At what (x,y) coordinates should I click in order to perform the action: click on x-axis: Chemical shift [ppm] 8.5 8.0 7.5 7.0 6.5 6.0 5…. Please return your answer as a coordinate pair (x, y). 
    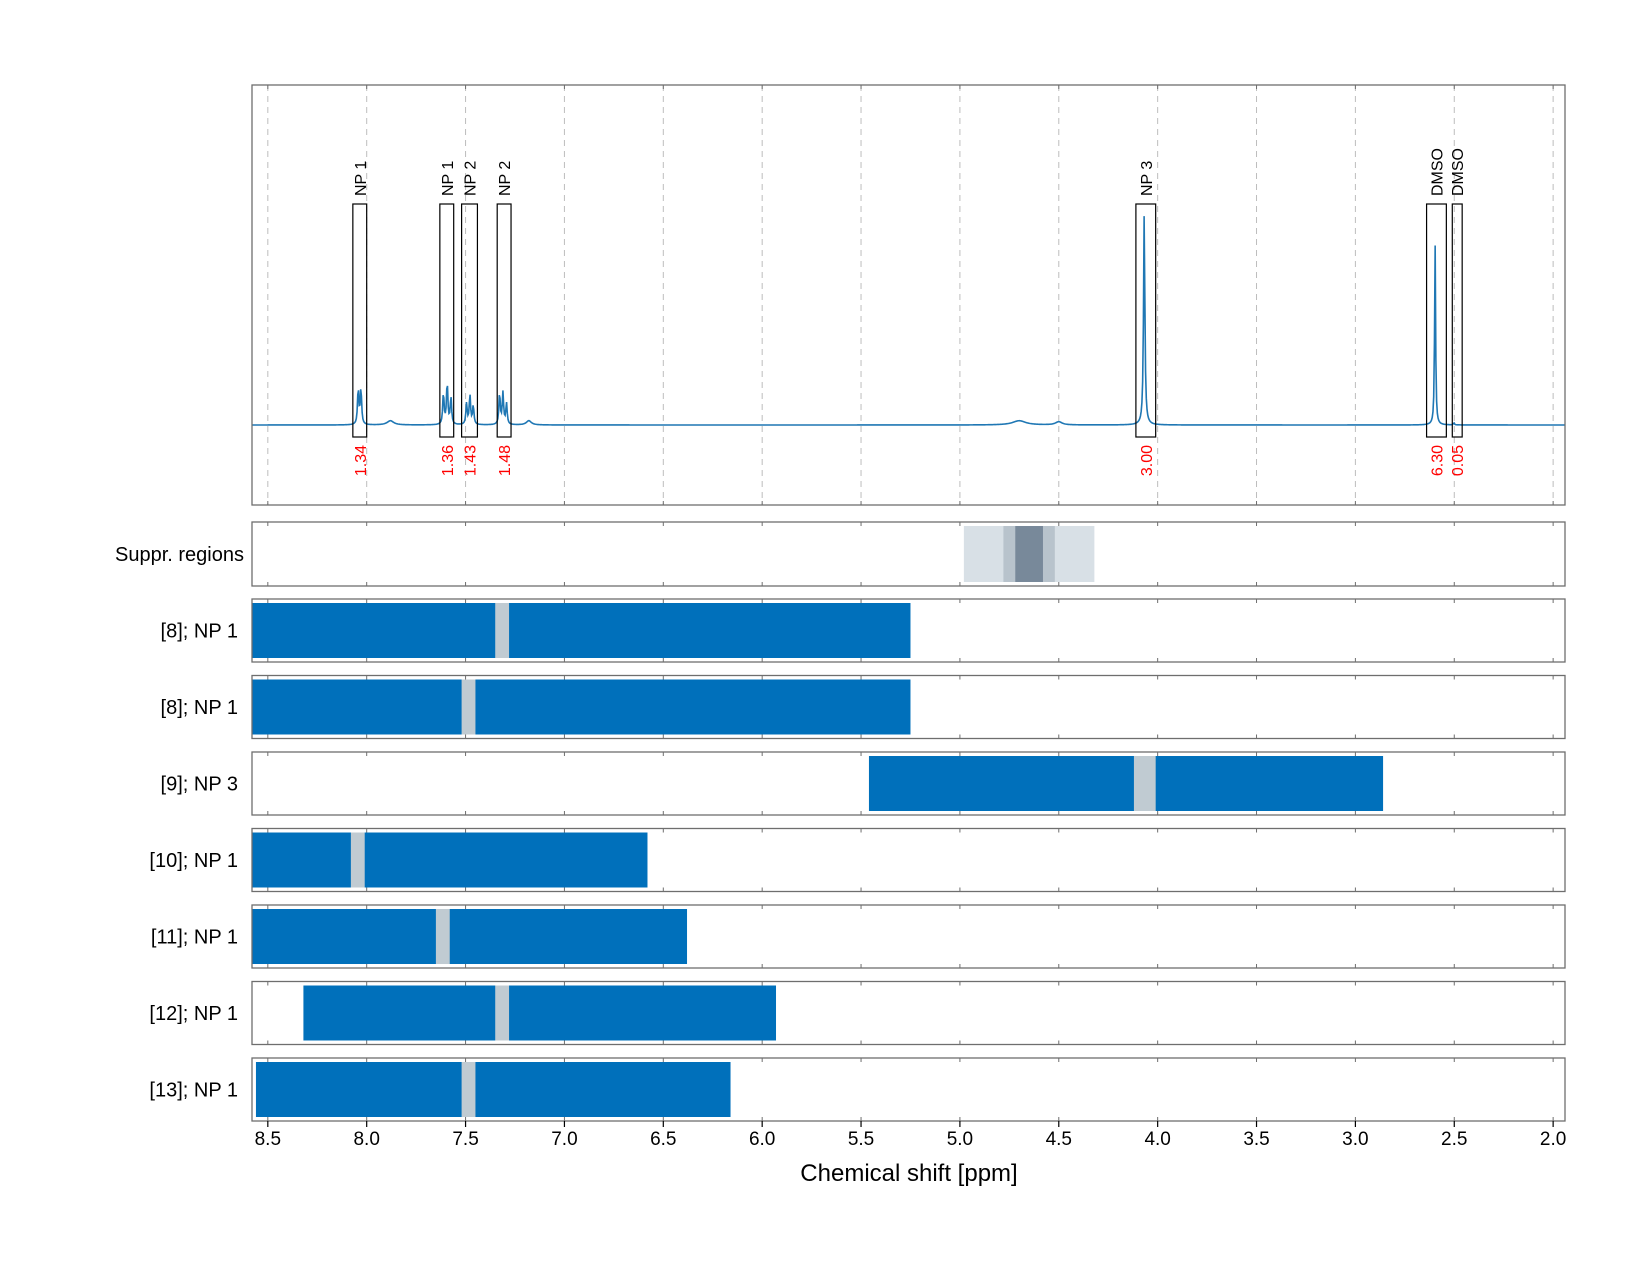
    Looking at the image, I should click on (910, 1154).